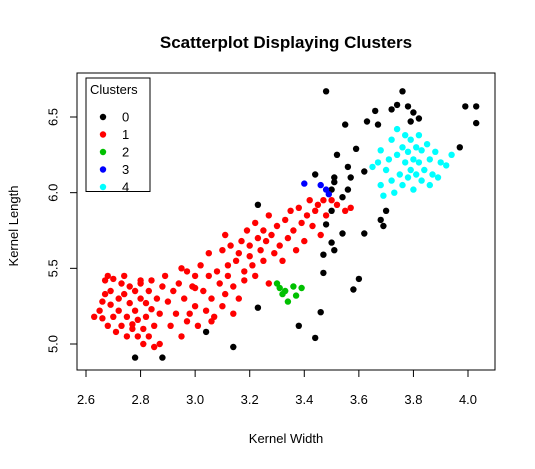  What do you see at coordinates (286, 438) in the screenshot?
I see `x-axis-label: Kernel Width` at bounding box center [286, 438].